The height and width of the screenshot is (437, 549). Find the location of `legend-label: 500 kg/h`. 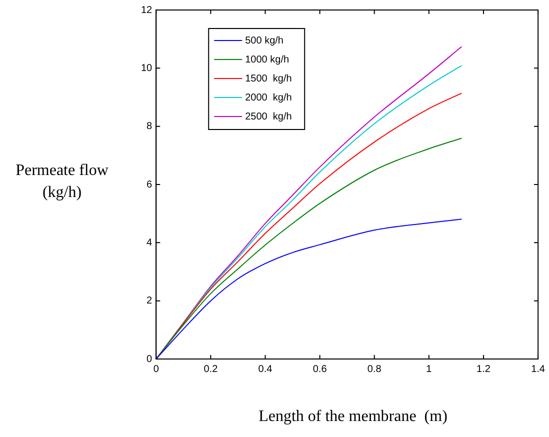

legend-label: 500 kg/h is located at coordinates (264, 40).